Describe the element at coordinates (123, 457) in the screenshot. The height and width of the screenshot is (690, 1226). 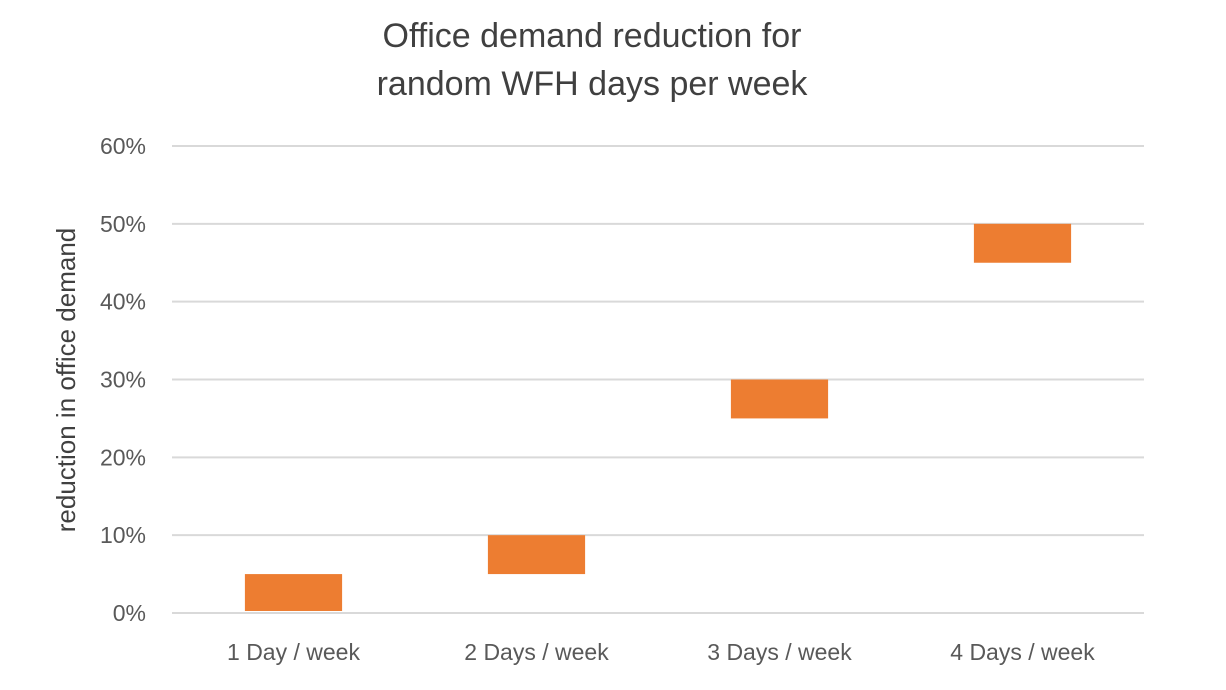
I see `y-tick-label: 20%` at that location.